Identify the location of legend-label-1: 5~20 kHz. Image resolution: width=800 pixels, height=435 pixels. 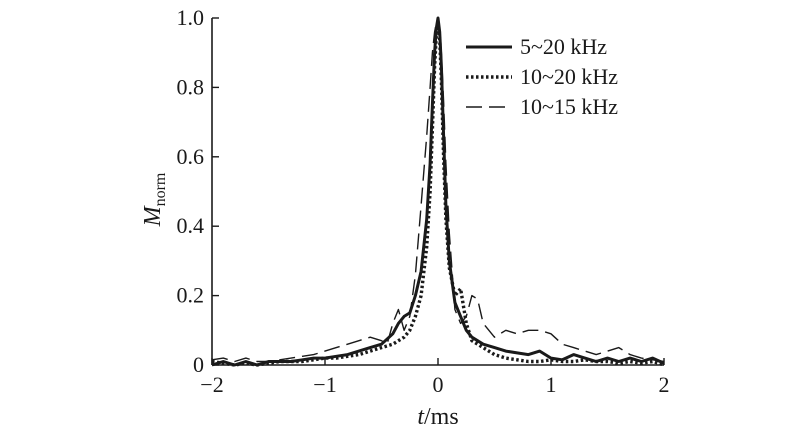
(563, 46).